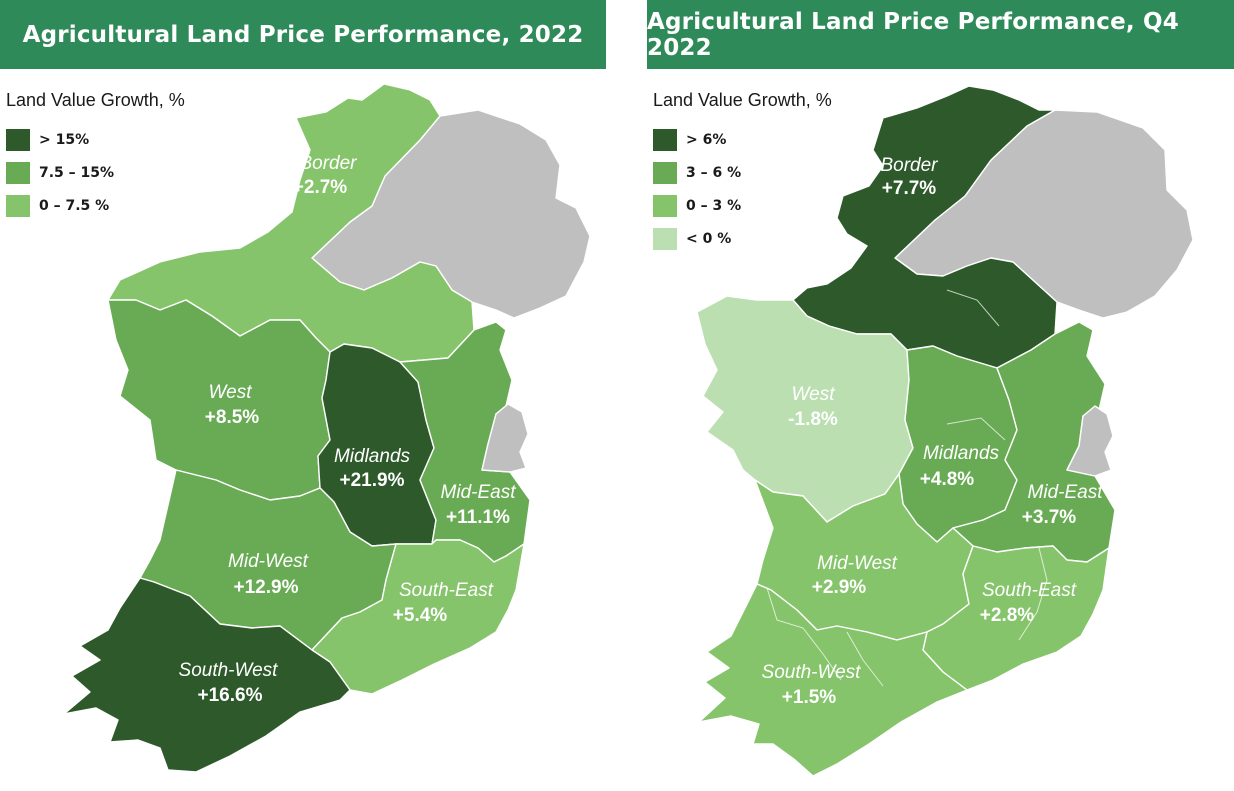 Image resolution: width=1234 pixels, height=791 pixels. Describe the element at coordinates (1049, 517) in the screenshot. I see `region-value: +3.7%` at that location.